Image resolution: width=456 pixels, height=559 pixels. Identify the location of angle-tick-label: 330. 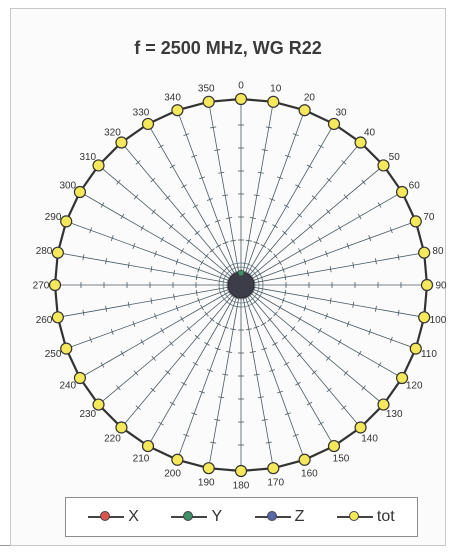
(141, 112).